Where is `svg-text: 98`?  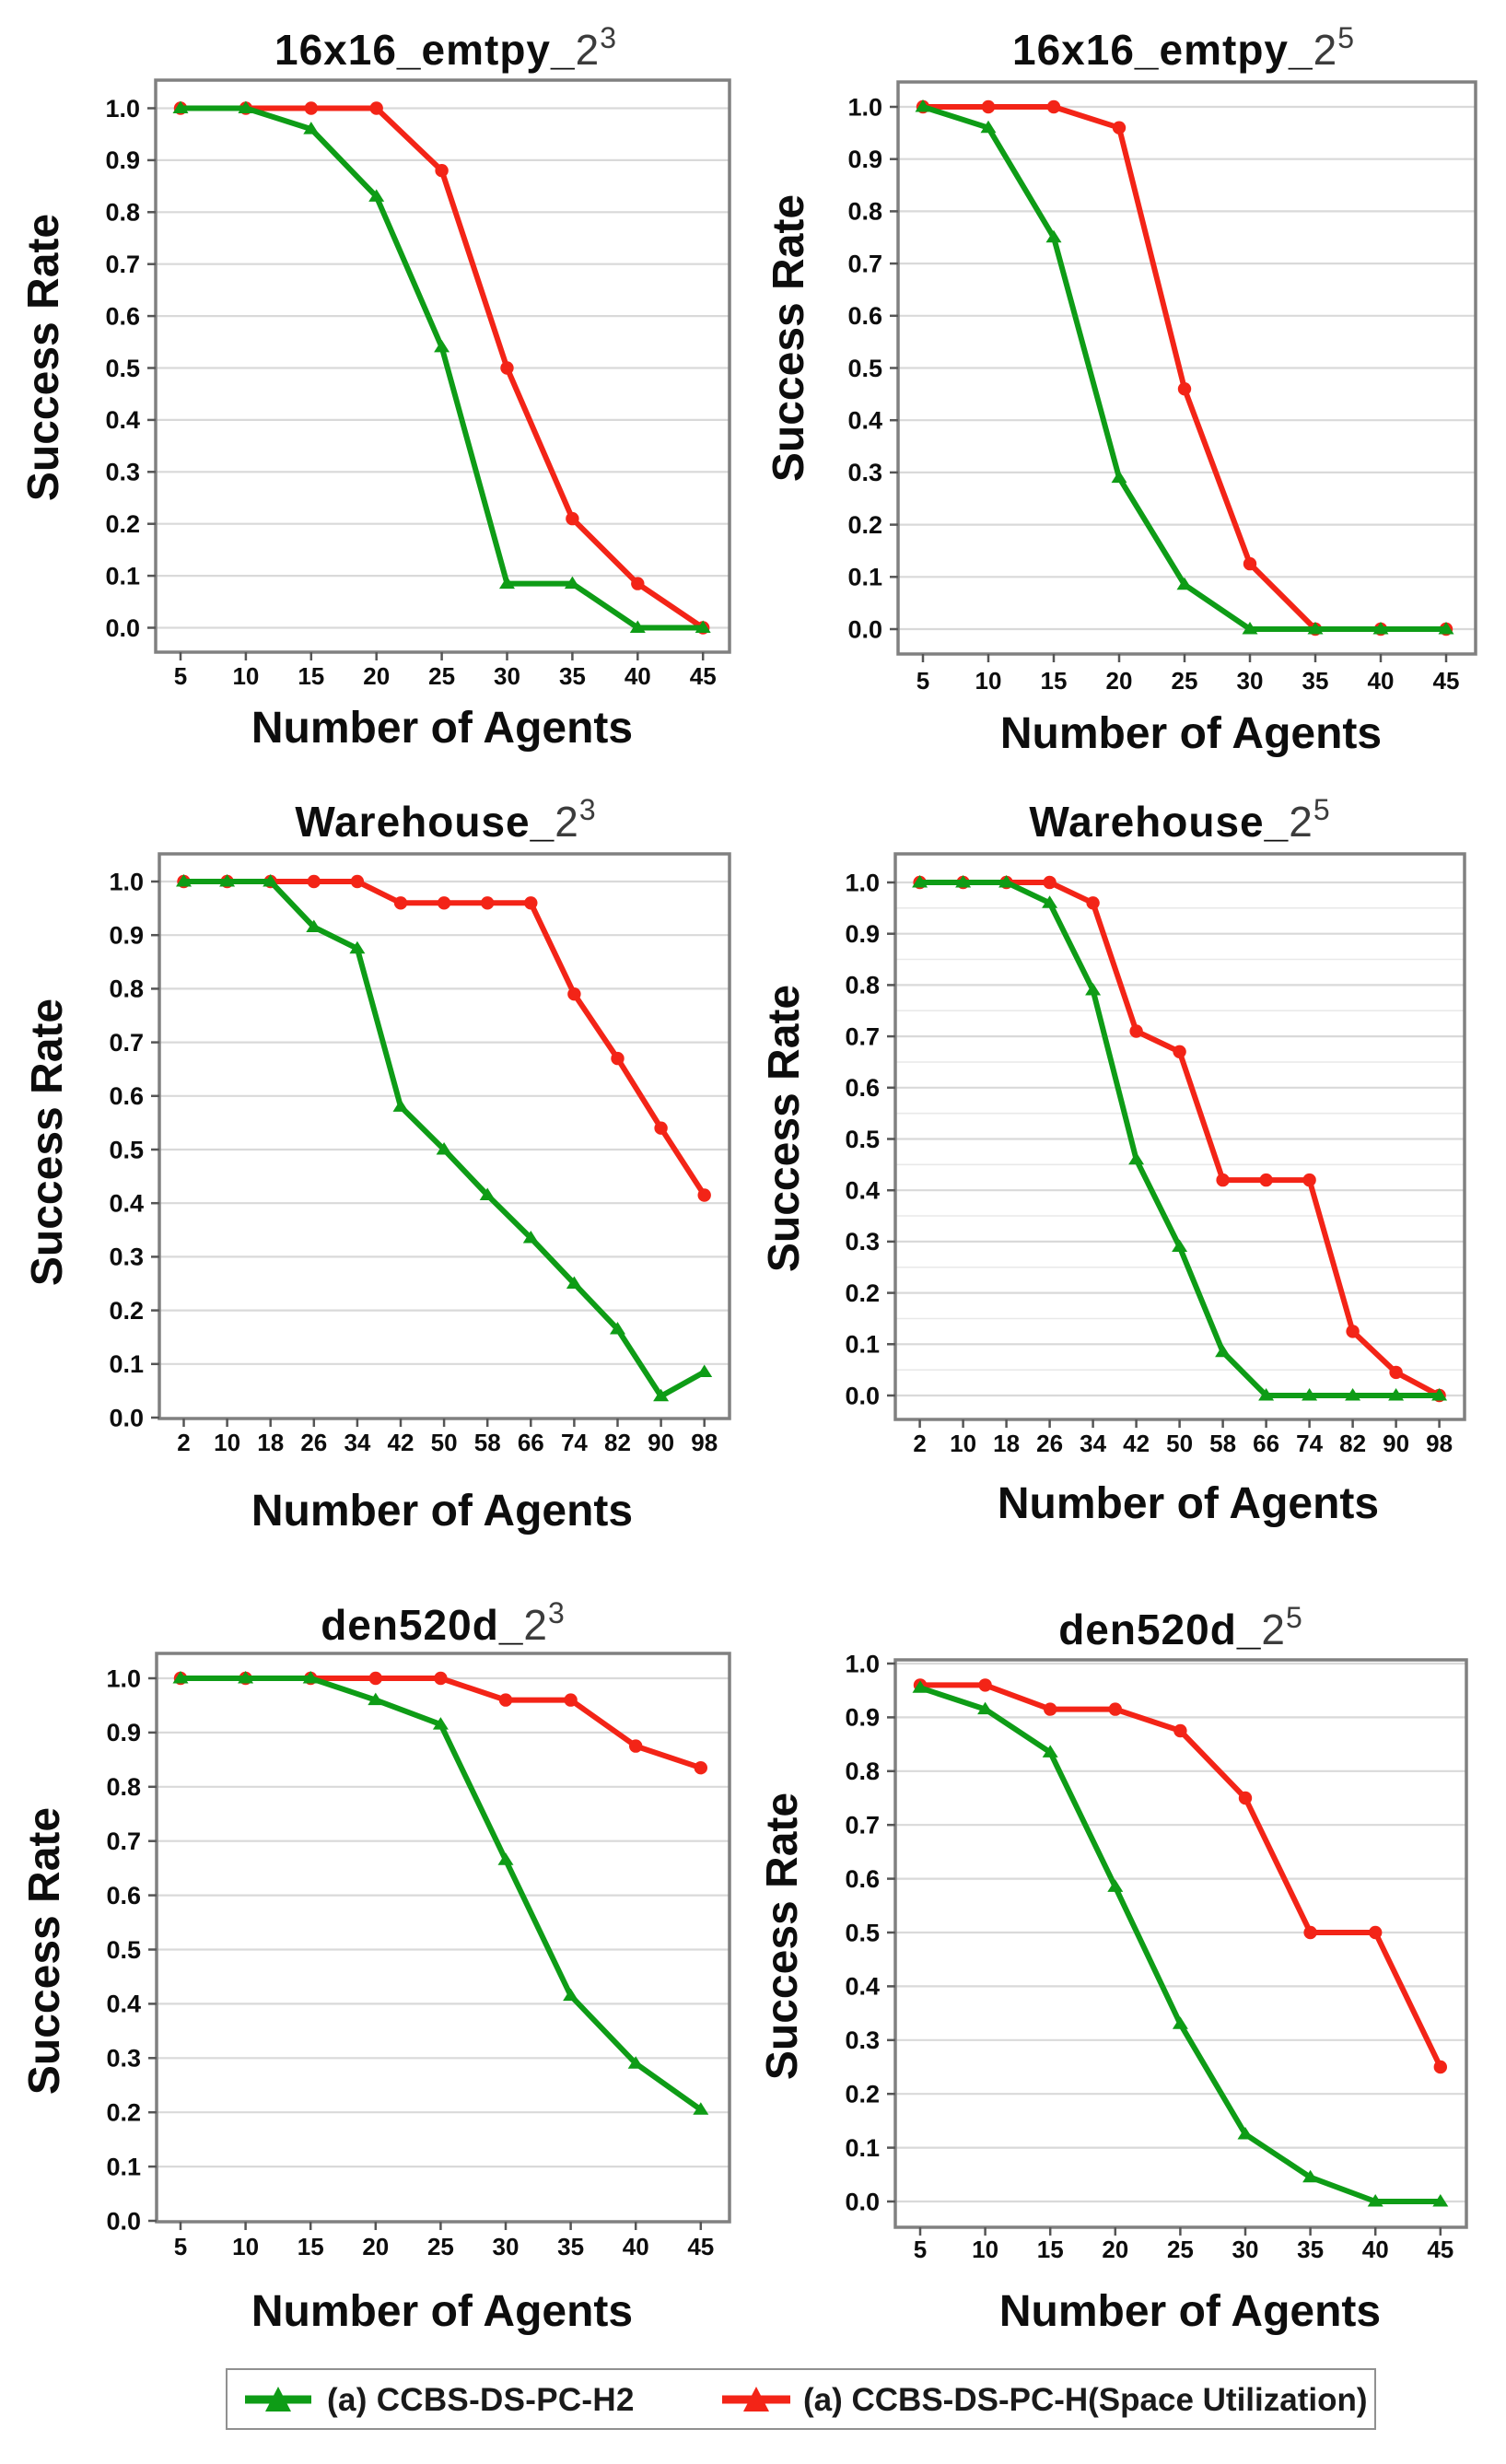 svg-text: 98 is located at coordinates (1439, 1443).